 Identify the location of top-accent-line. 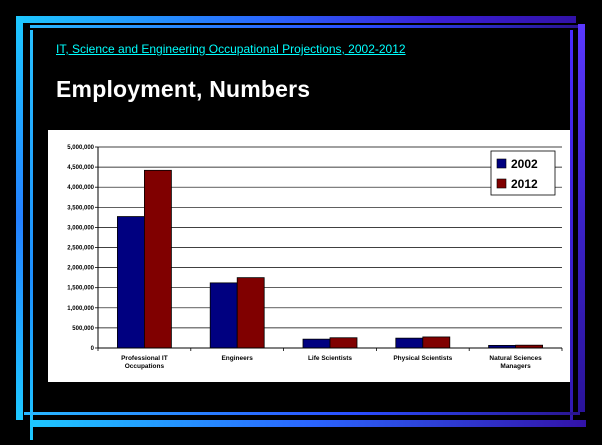
(304, 26).